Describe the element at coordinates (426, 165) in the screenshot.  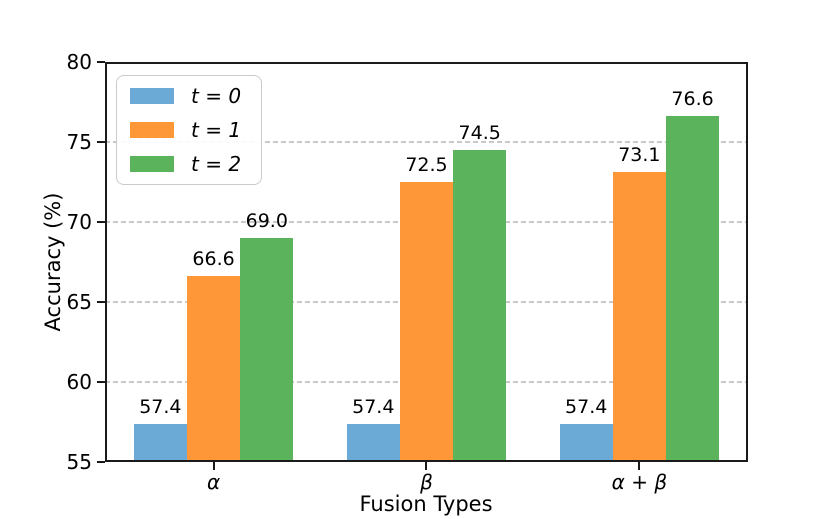
I see `bar-value-label: 72.5` at that location.